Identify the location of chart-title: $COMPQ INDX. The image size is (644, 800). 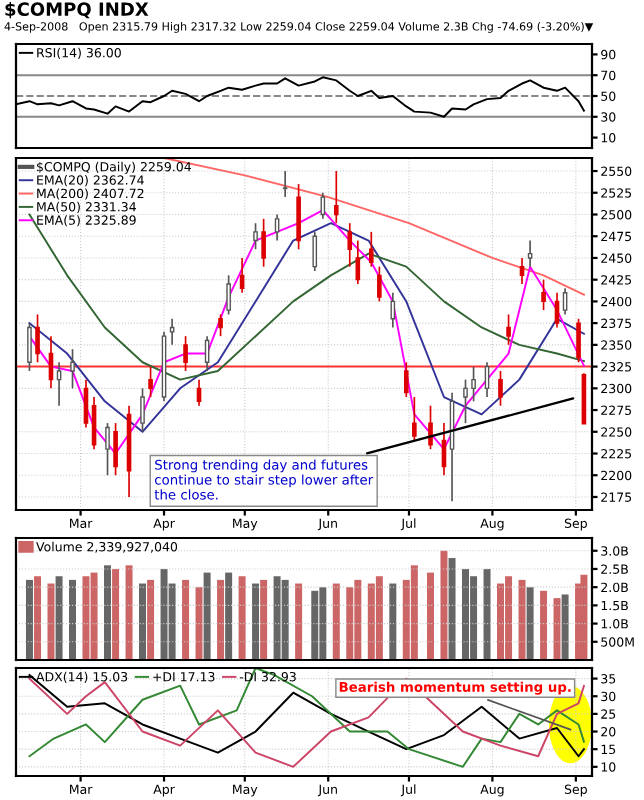
(77, 10).